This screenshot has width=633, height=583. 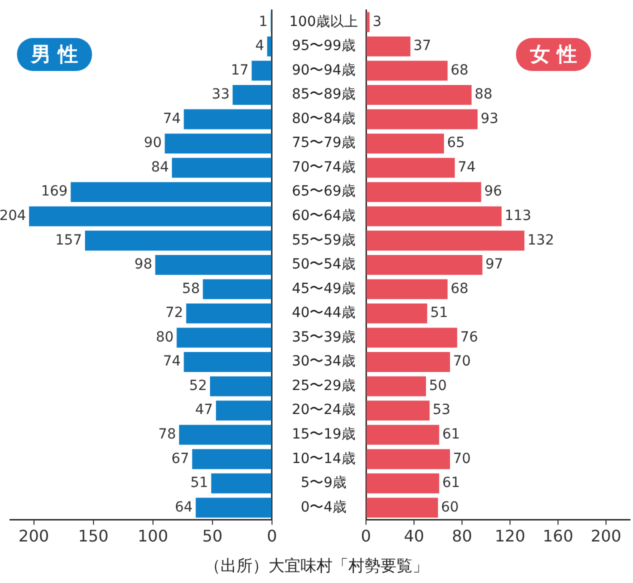 What do you see at coordinates (558, 536) in the screenshot?
I see `x-tick-label: 160` at bounding box center [558, 536].